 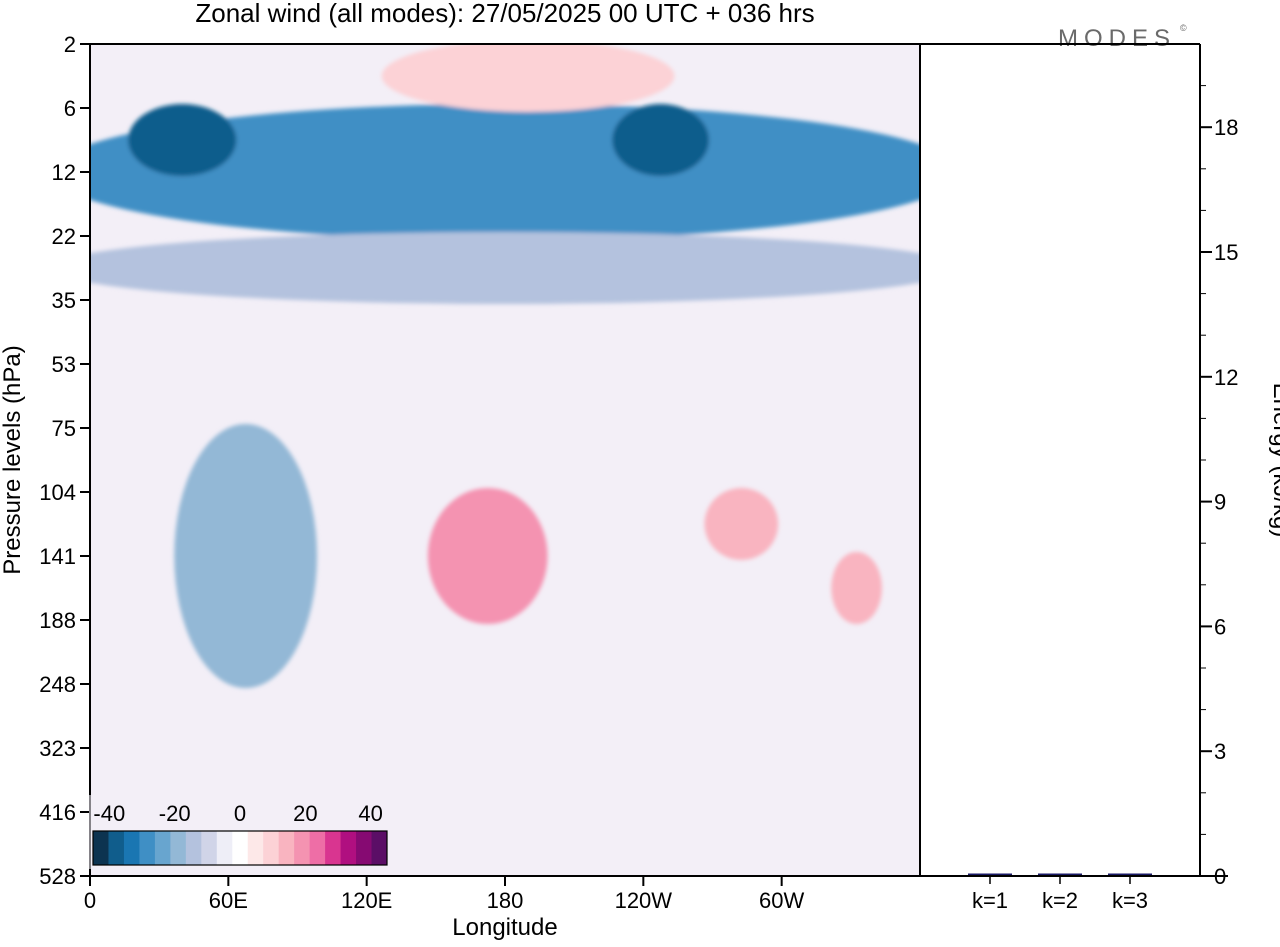 I want to click on brand-mark: ©, so click(x=1183, y=28).